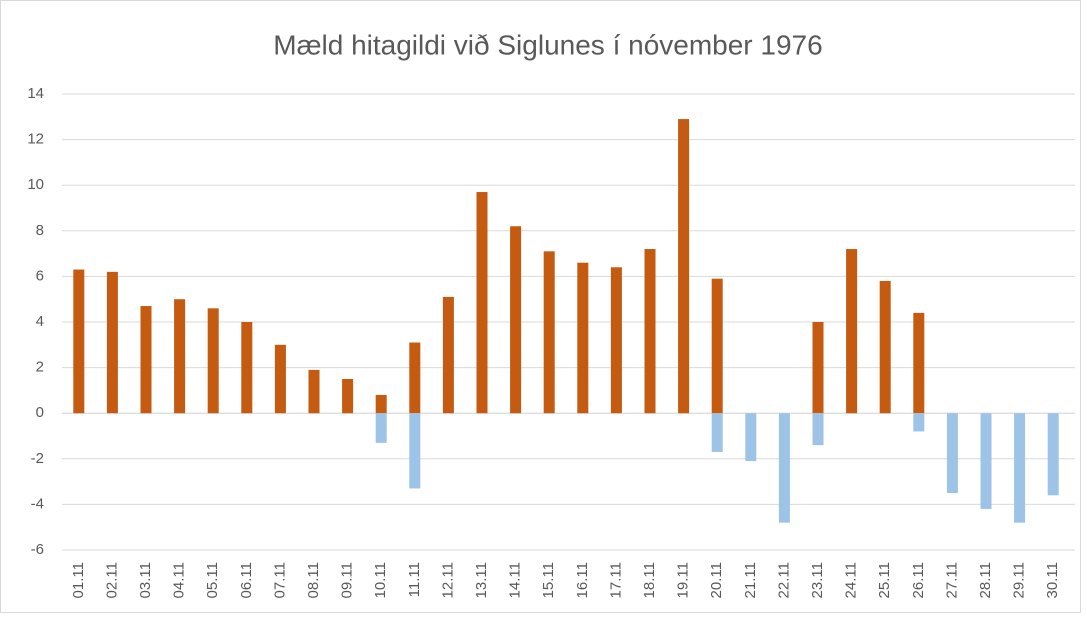 Image resolution: width=1087 pixels, height=618 pixels. Describe the element at coordinates (649, 580) in the screenshot. I see `x-tick-label: 18.11` at that location.